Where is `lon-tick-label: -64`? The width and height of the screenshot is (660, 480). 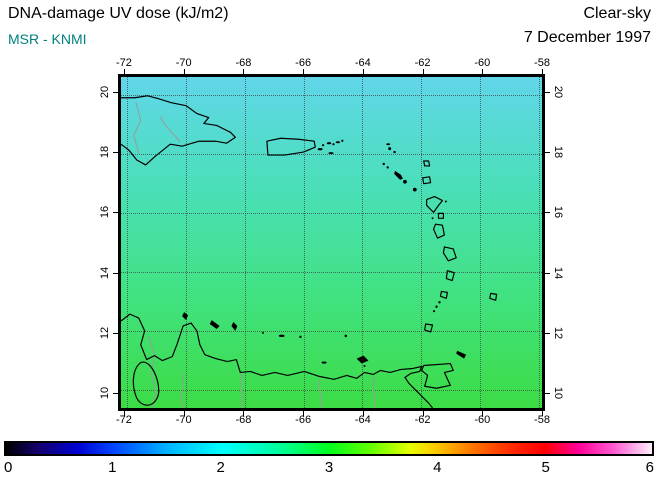 lon-tick-label: -64 is located at coordinates (362, 63).